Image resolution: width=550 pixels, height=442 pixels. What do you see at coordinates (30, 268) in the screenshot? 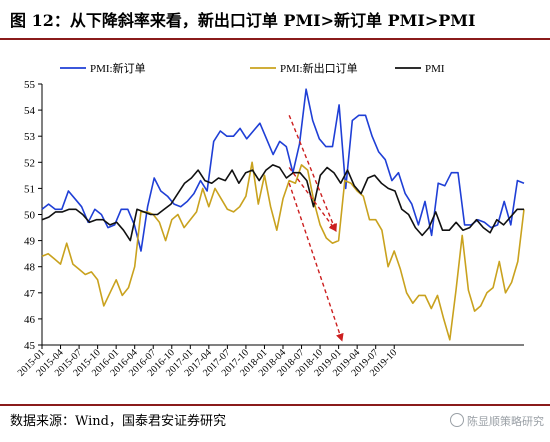
I see `y-tick-label: 48` at bounding box center [30, 268].